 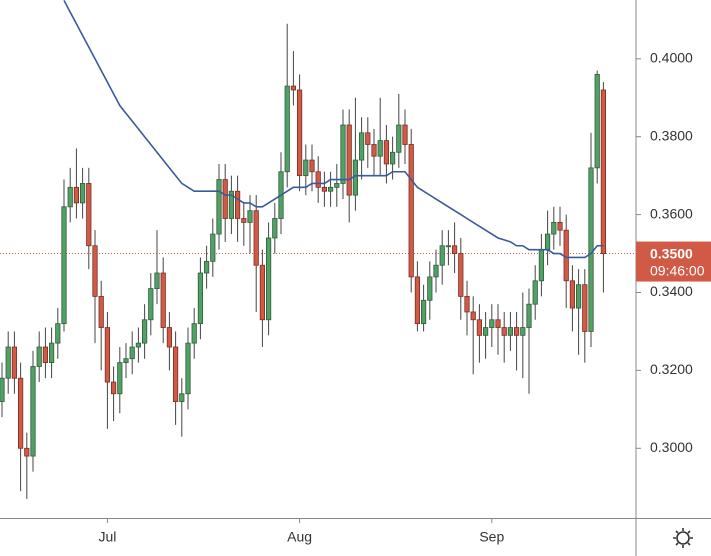 What do you see at coordinates (671, 369) in the screenshot?
I see `y-tick-label: 0.3200` at bounding box center [671, 369].